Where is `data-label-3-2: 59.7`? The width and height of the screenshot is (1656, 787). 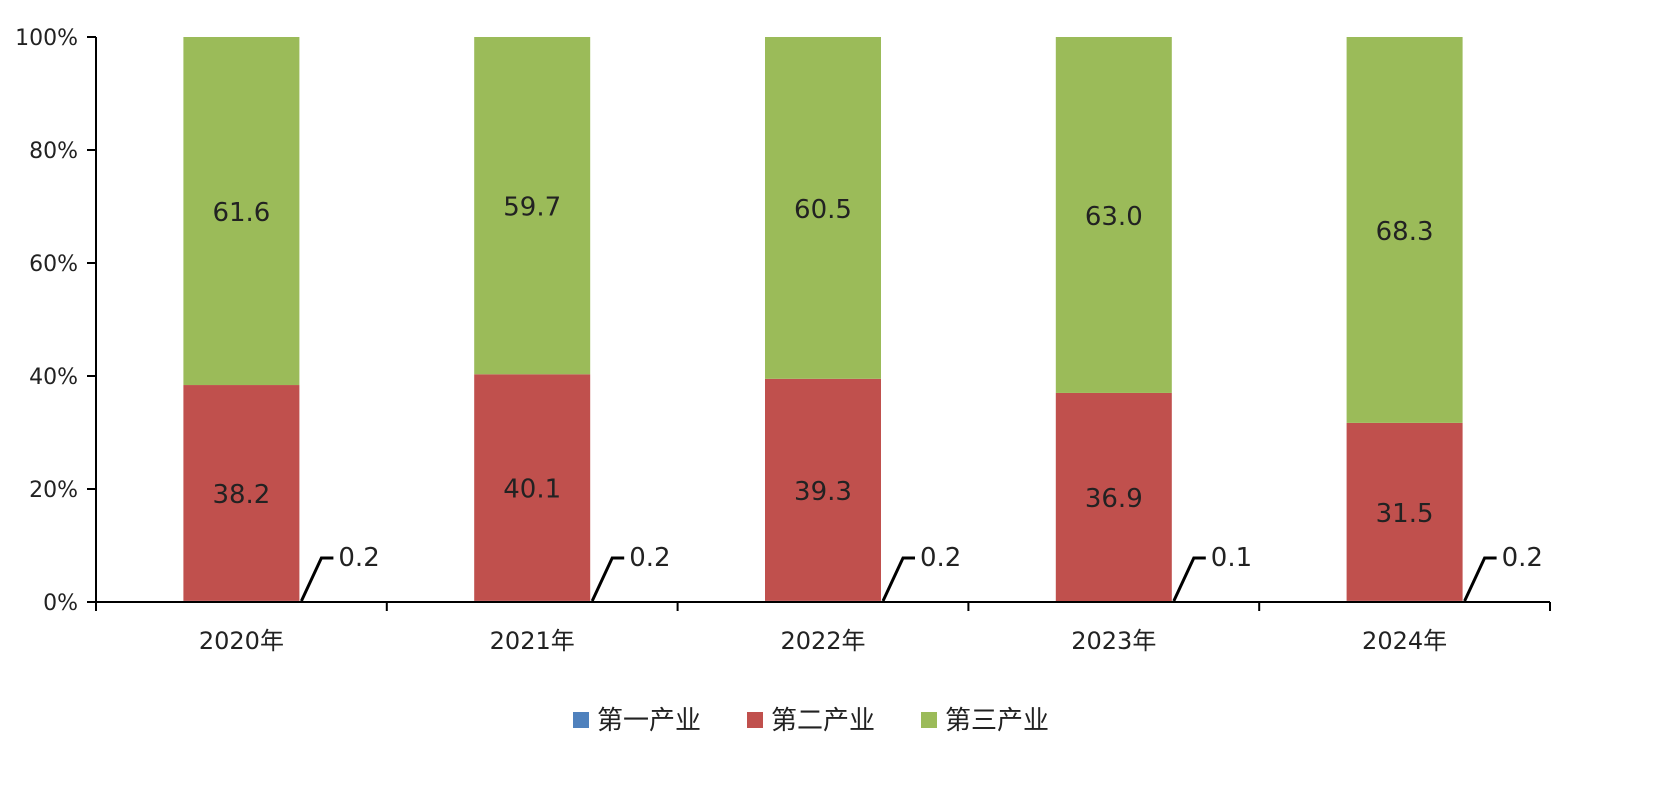 data-label-3-2: 59.7 is located at coordinates (532, 208).